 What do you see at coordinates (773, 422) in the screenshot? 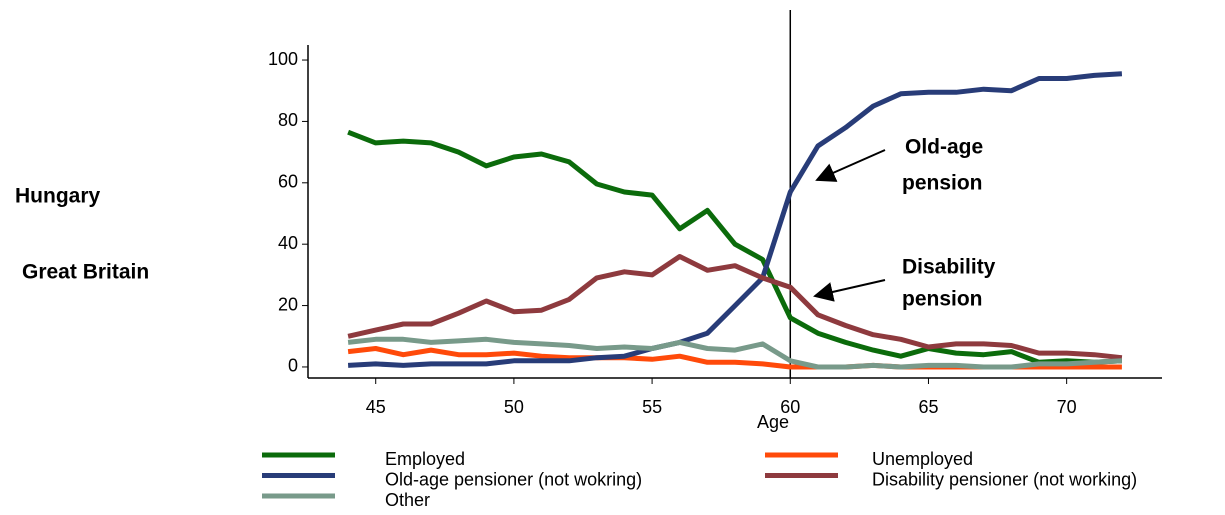
I see `x-axis-label: Age` at bounding box center [773, 422].